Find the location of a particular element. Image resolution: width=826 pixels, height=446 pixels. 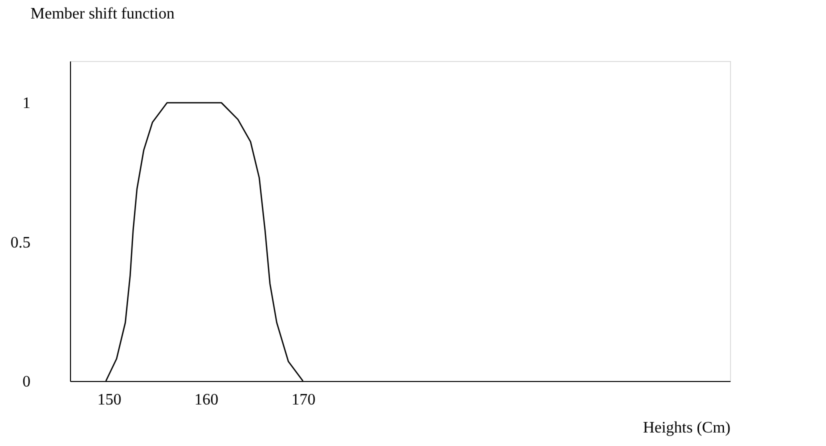

x-tick-label: 170 is located at coordinates (303, 400).